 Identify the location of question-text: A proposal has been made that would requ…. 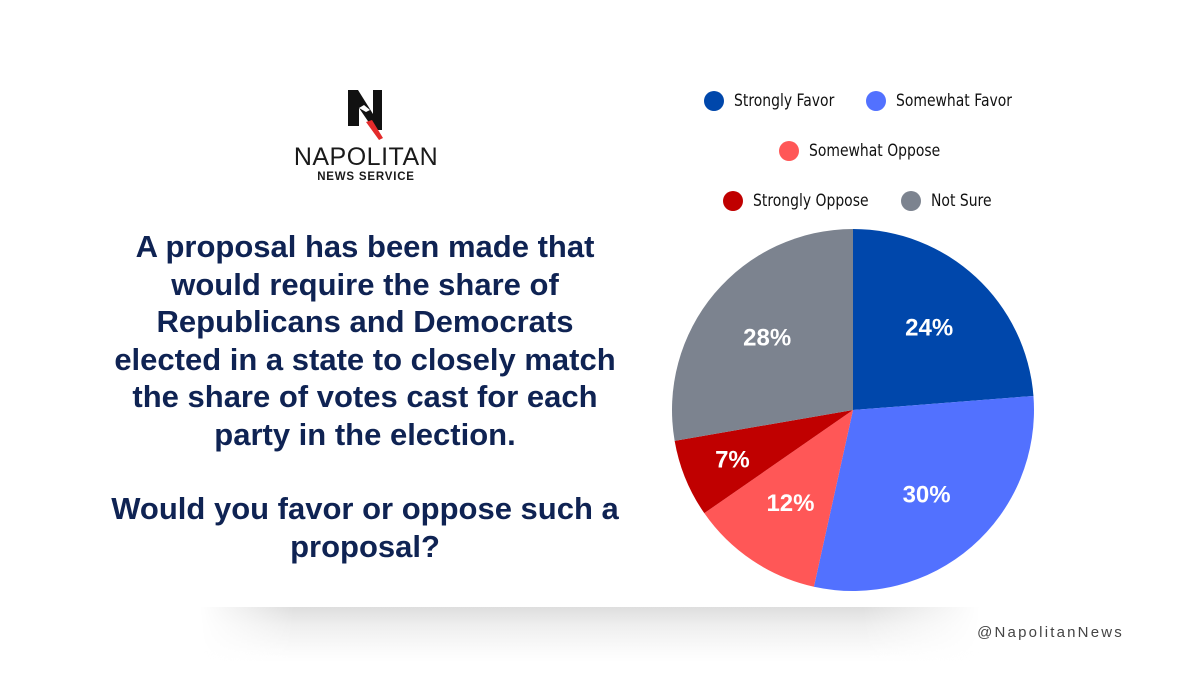
(365, 340).